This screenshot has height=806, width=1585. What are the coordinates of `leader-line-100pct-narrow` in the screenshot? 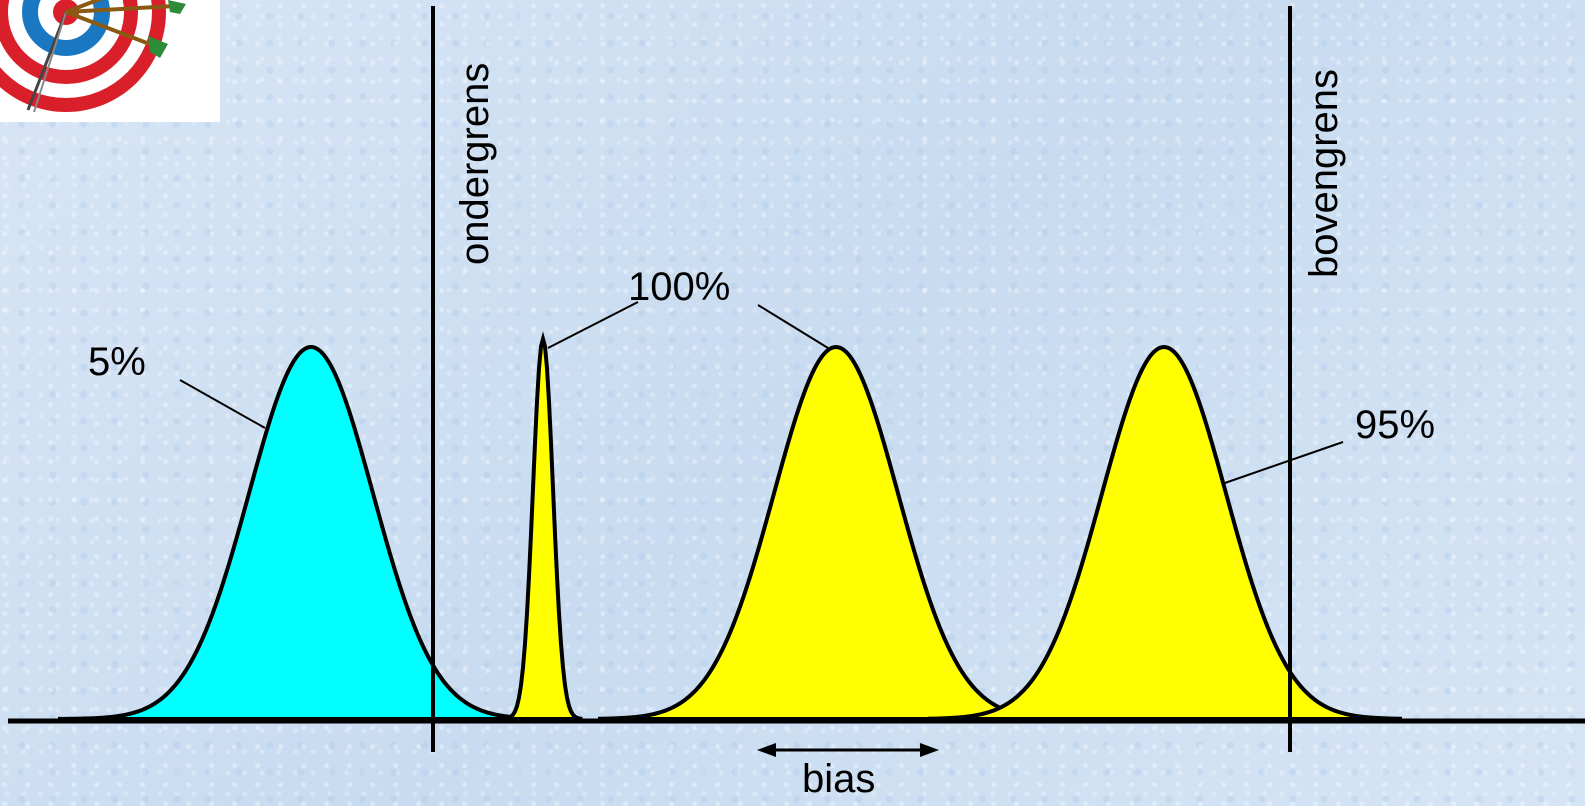 It's located at (593, 325).